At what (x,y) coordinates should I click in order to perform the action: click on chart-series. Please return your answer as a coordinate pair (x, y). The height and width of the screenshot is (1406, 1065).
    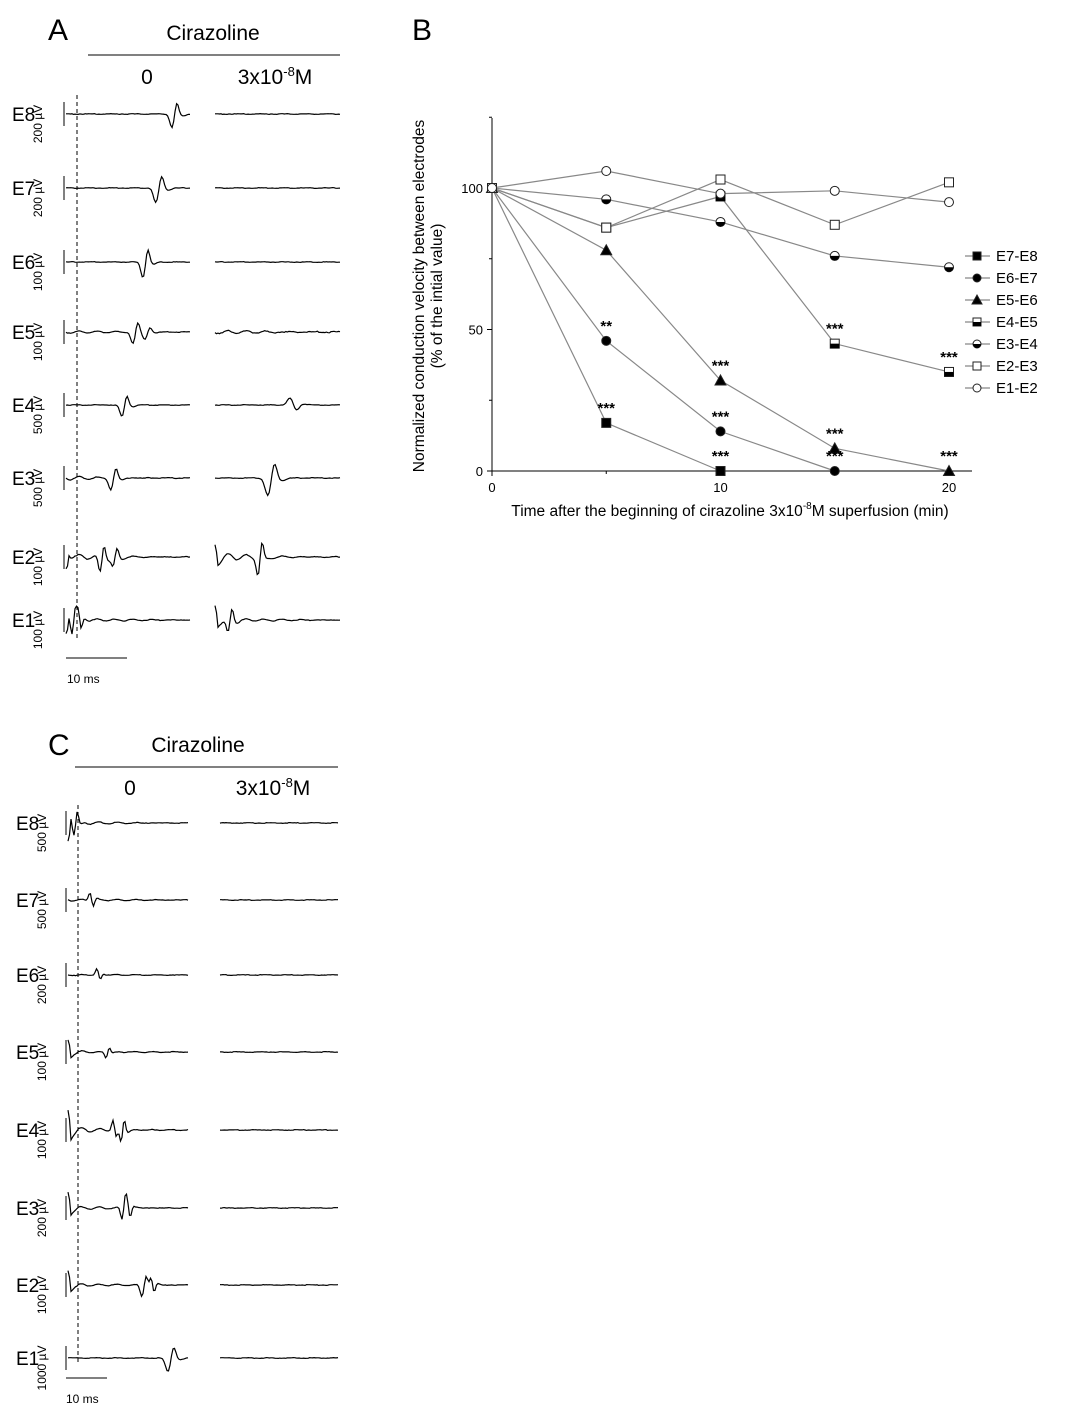
    Looking at the image, I should click on (720, 321).